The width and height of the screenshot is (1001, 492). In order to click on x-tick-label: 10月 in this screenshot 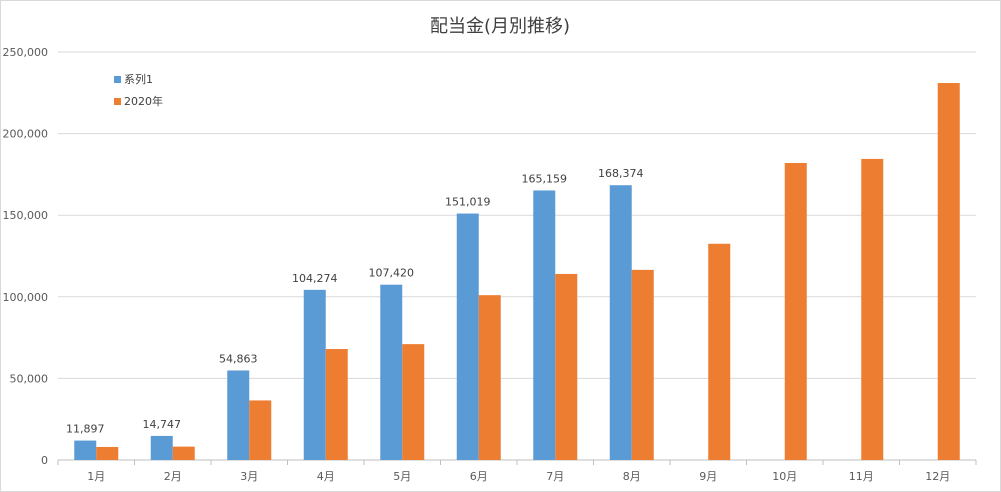, I will do `click(784, 476)`.